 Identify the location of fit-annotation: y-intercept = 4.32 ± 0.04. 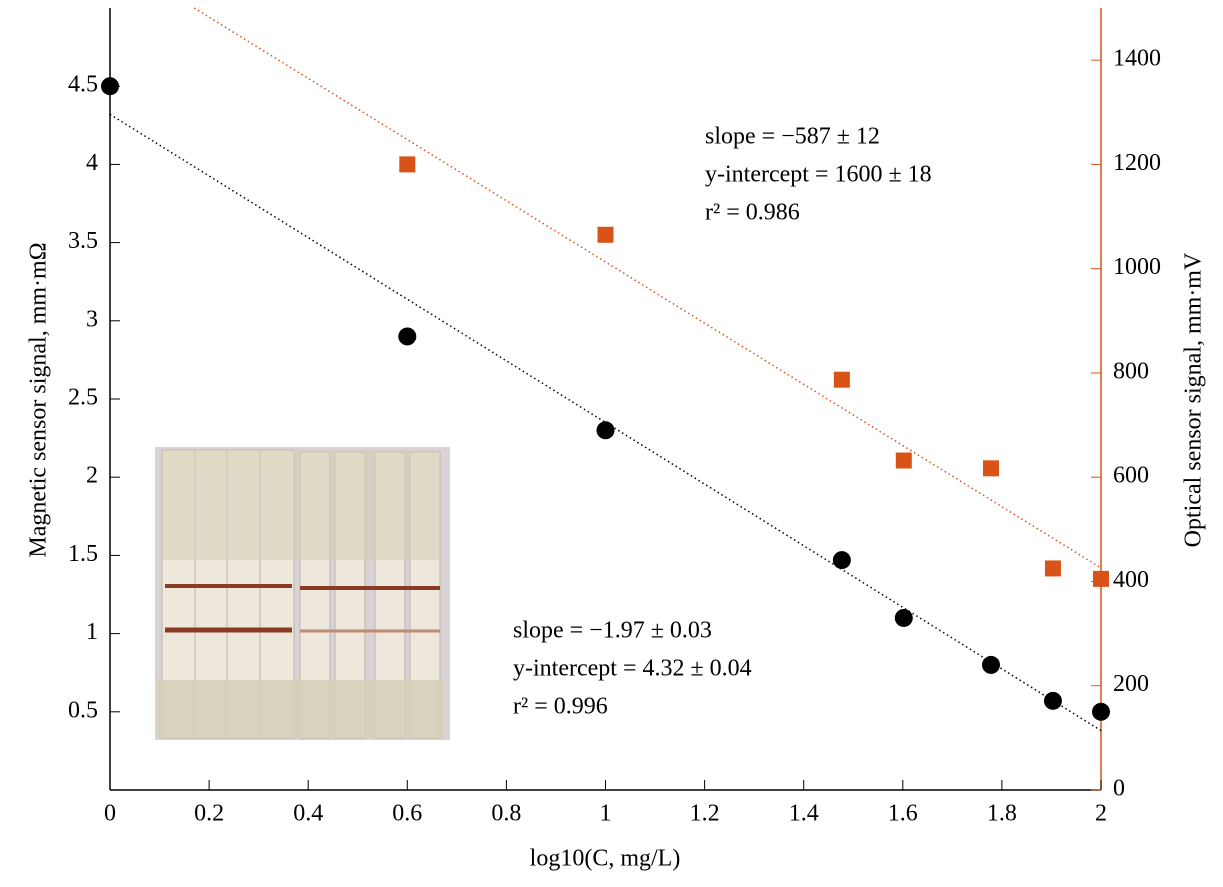
(632, 669).